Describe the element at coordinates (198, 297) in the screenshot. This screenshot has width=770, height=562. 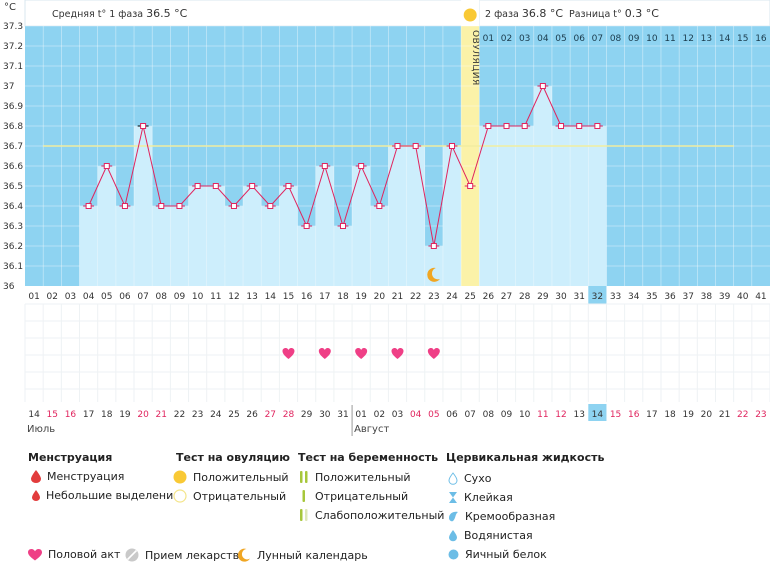
I see `cycle-day-label: 10` at that location.